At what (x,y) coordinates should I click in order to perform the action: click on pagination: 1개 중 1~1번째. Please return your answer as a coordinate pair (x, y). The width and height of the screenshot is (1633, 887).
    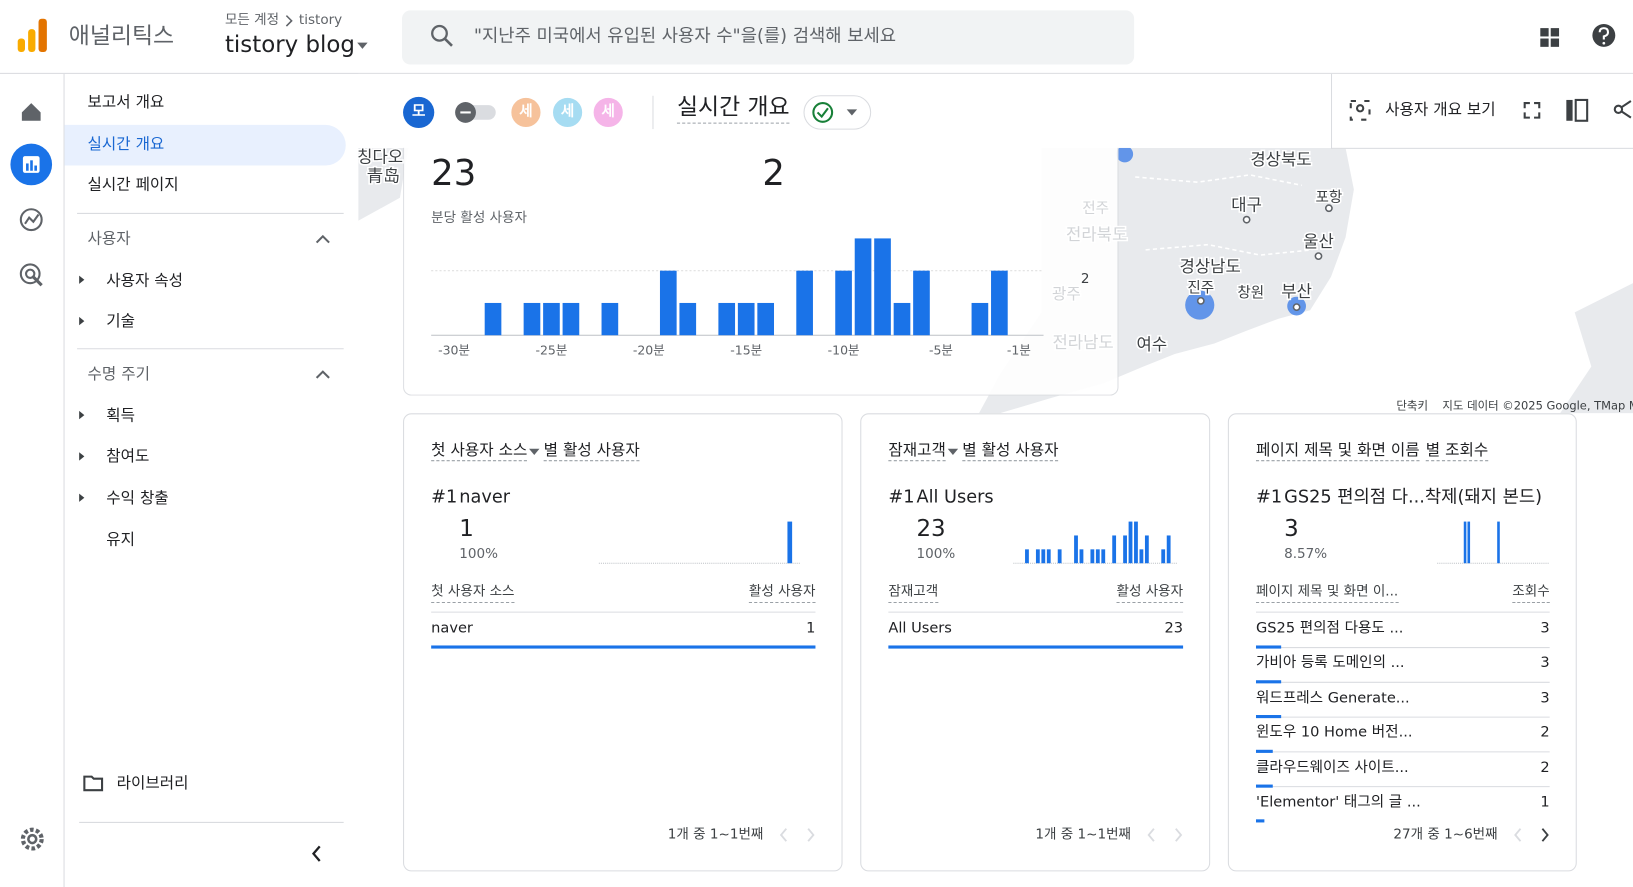
    Looking at the image, I should click on (1083, 834).